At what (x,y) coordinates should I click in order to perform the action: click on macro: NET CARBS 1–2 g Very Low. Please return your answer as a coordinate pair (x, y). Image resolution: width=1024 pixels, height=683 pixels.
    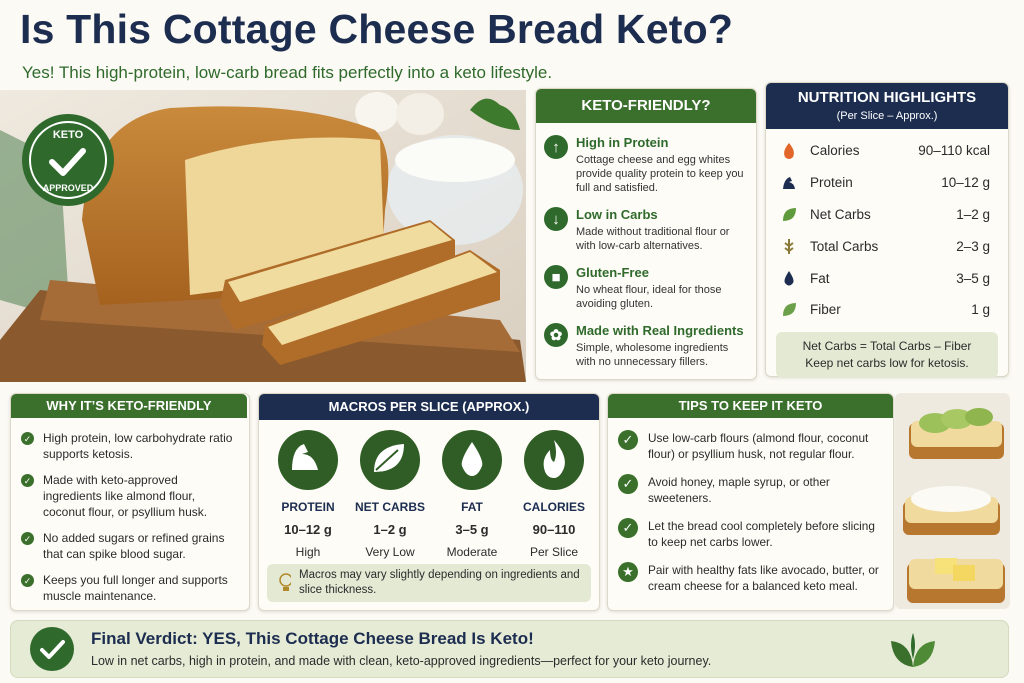
    Looking at the image, I should click on (390, 494).